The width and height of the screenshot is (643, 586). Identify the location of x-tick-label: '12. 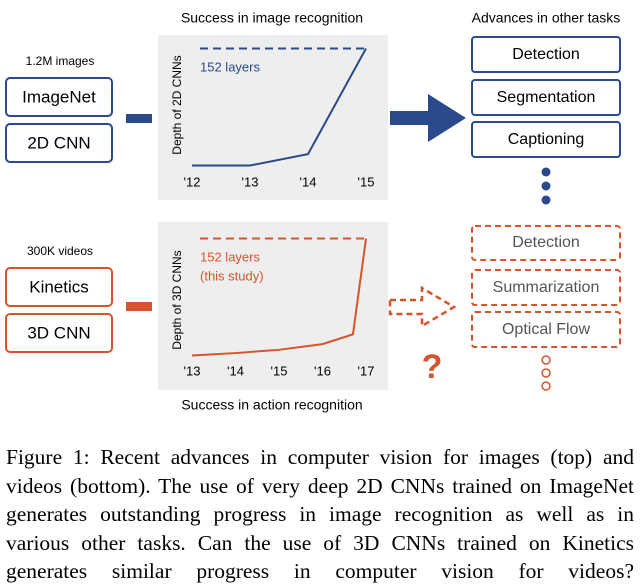
(192, 181).